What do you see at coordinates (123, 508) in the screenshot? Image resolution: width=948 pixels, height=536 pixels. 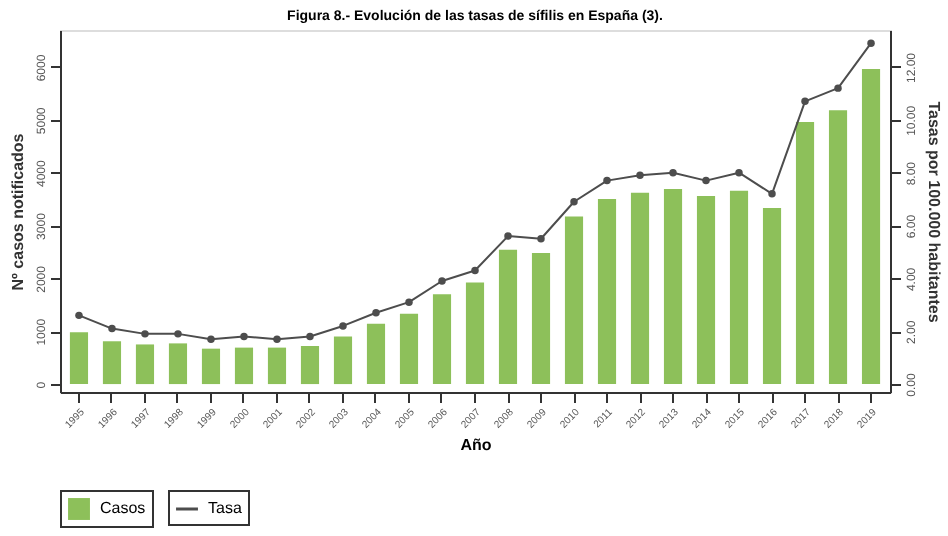 I see `legend-label: Casos` at bounding box center [123, 508].